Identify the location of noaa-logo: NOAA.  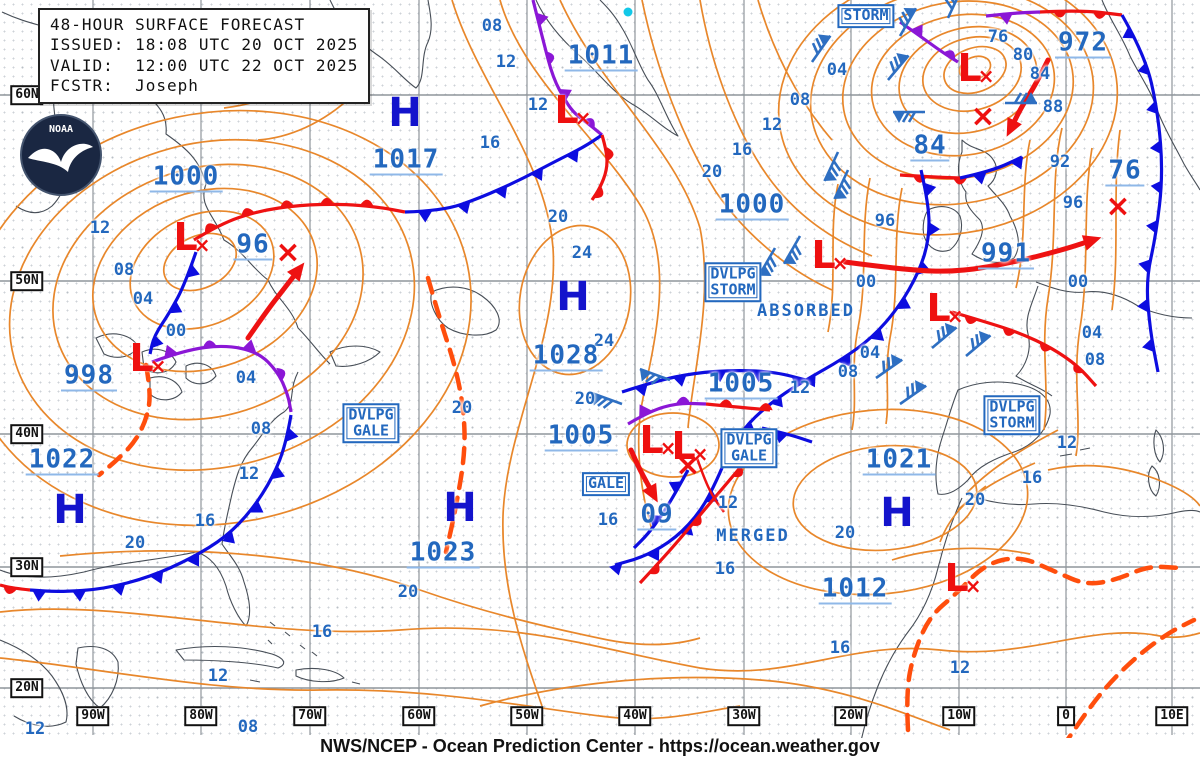
(61, 155).